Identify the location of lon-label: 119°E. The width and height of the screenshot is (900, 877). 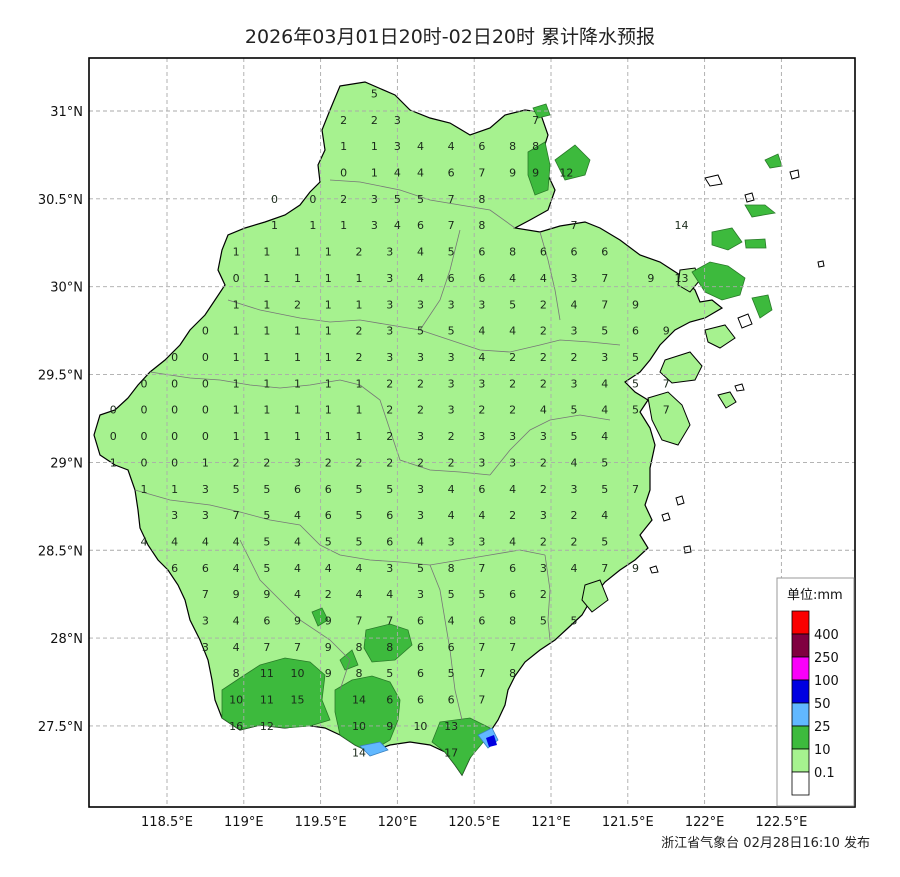
(244, 822).